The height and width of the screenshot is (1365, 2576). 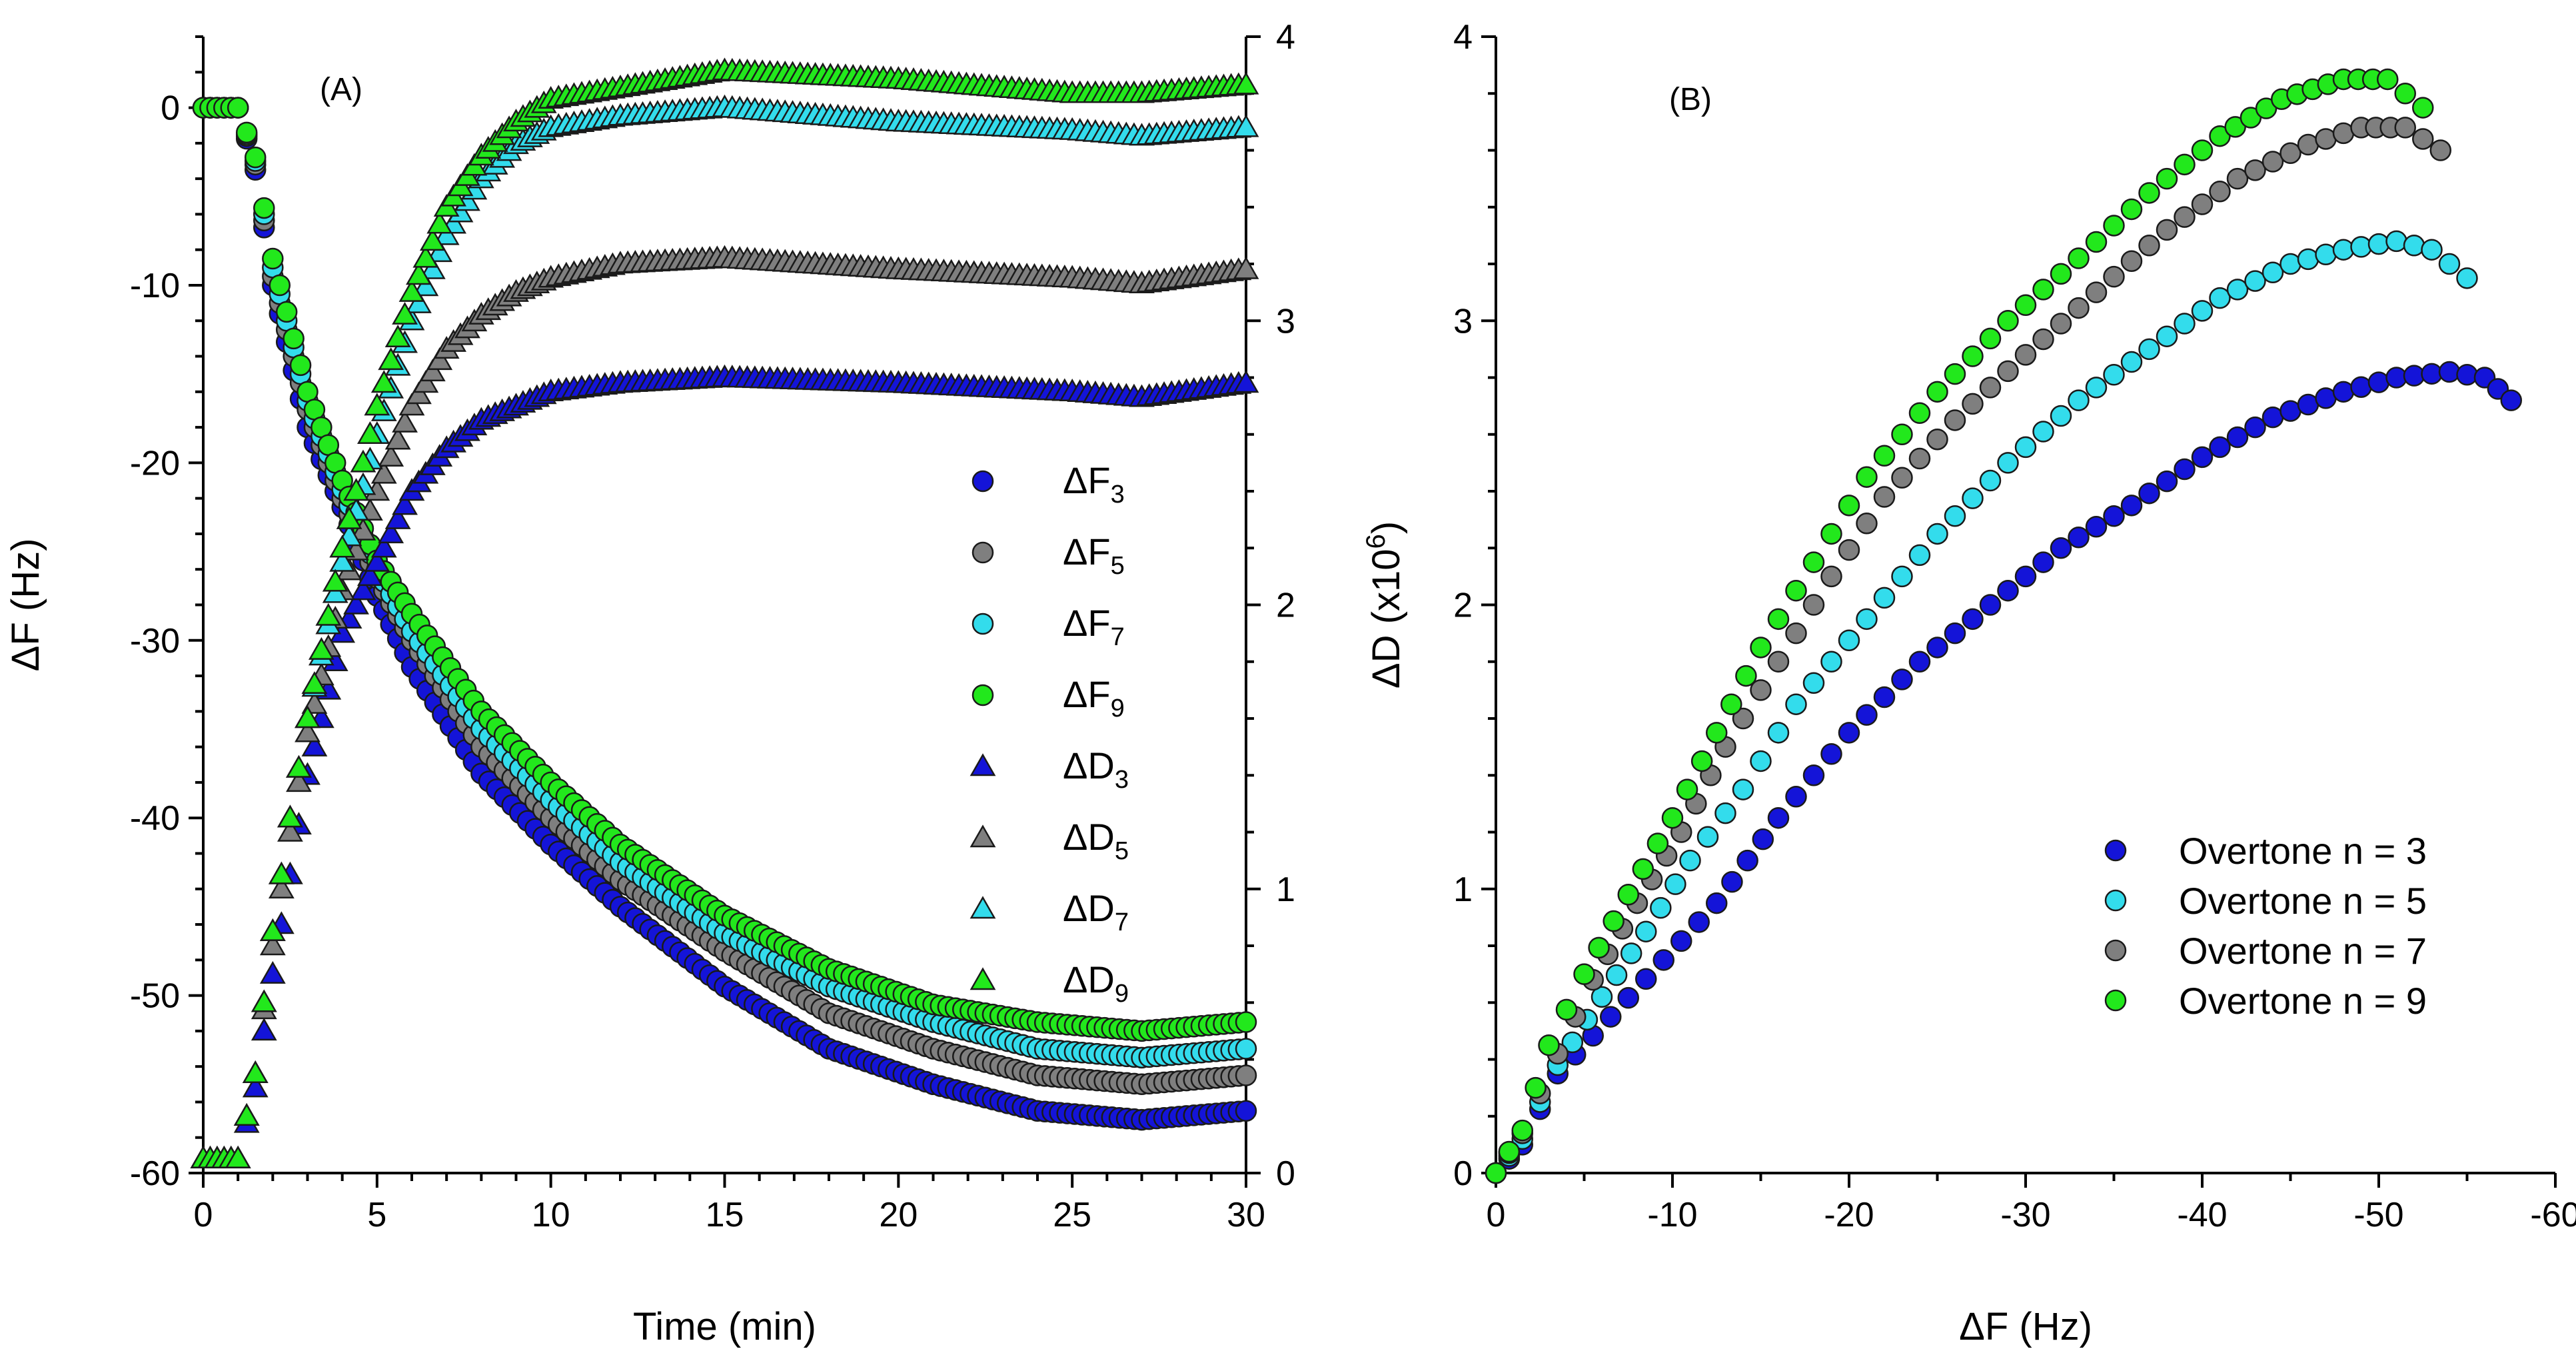 I want to click on panel-label-b: (B), so click(x=1691, y=99).